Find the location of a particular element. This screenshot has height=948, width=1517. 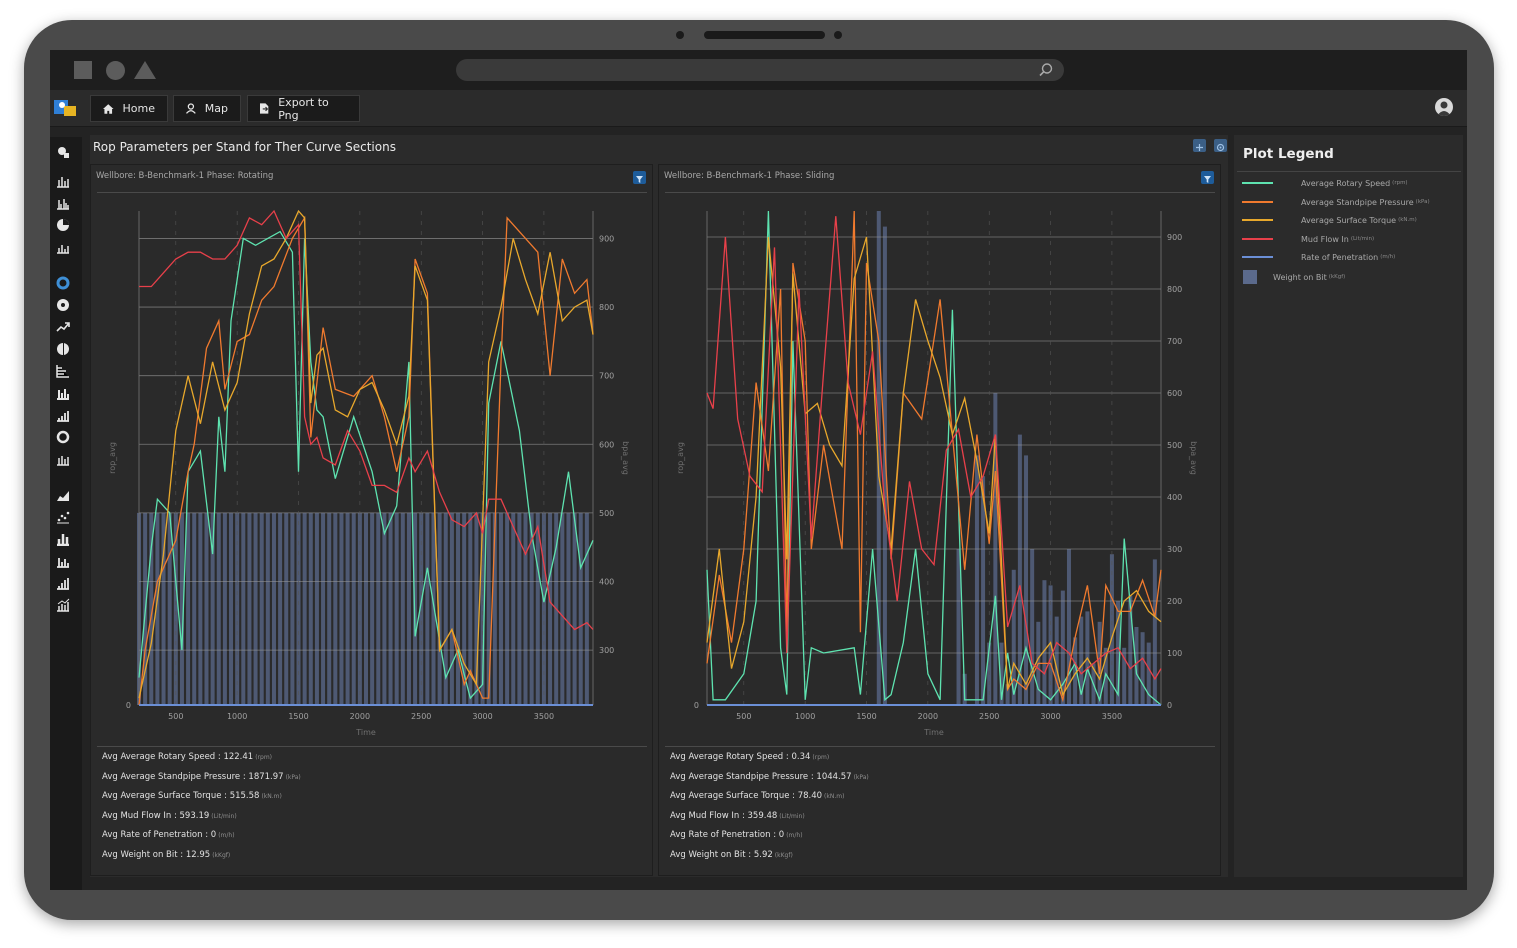

gauge-icon is located at coordinates (63, 305).